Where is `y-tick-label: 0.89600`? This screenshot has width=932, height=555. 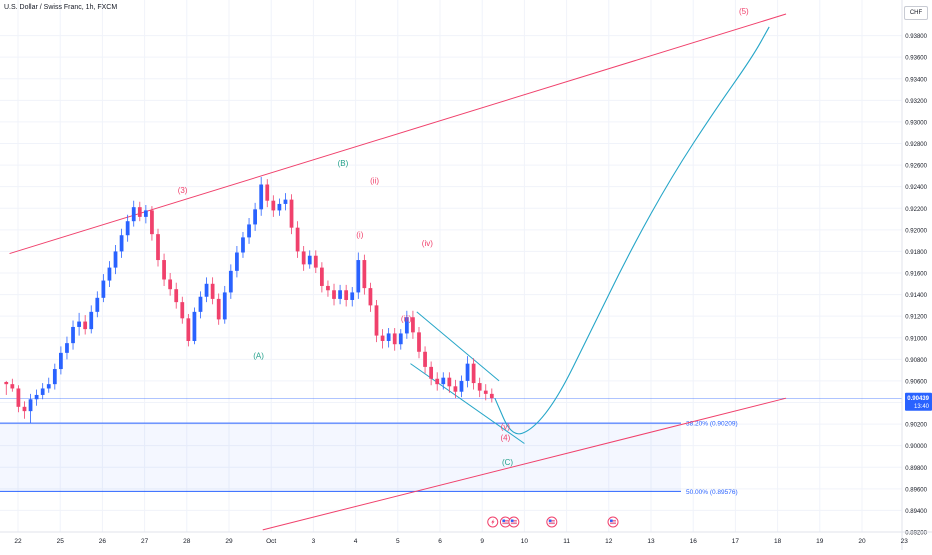
y-tick-label: 0.89600 is located at coordinates (916, 490).